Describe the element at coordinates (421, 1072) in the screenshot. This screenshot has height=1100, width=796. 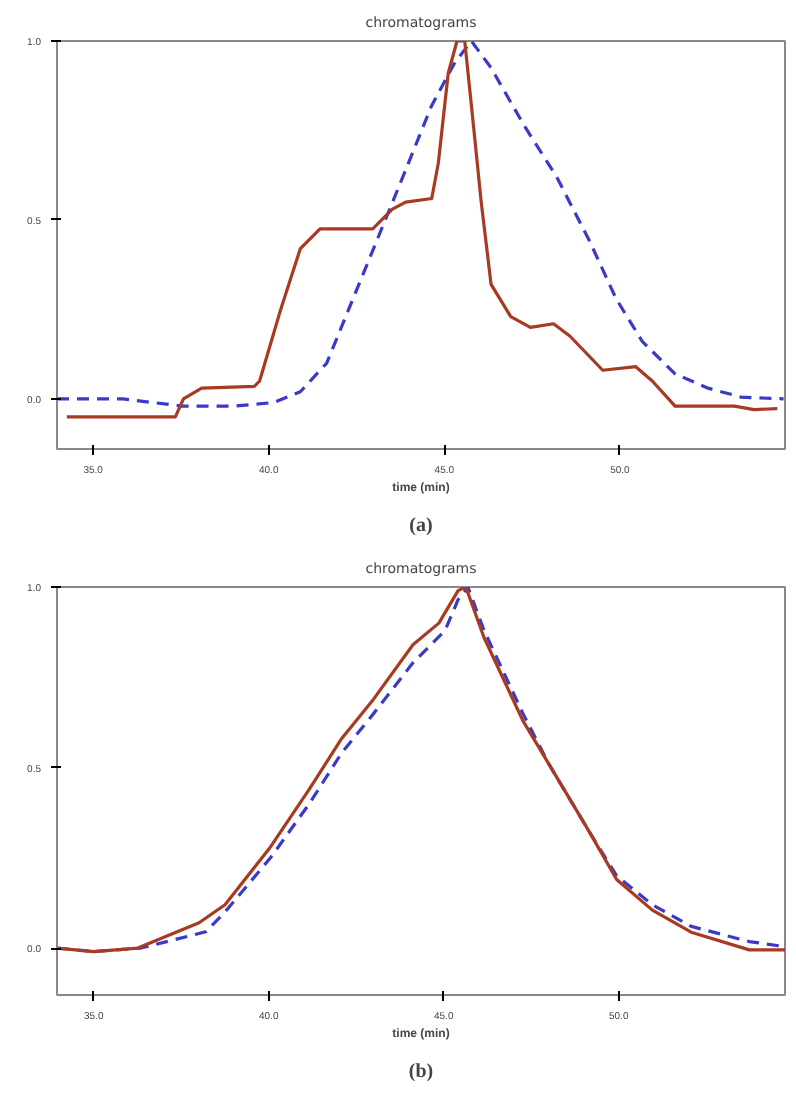
I see `text: (b)` at that location.